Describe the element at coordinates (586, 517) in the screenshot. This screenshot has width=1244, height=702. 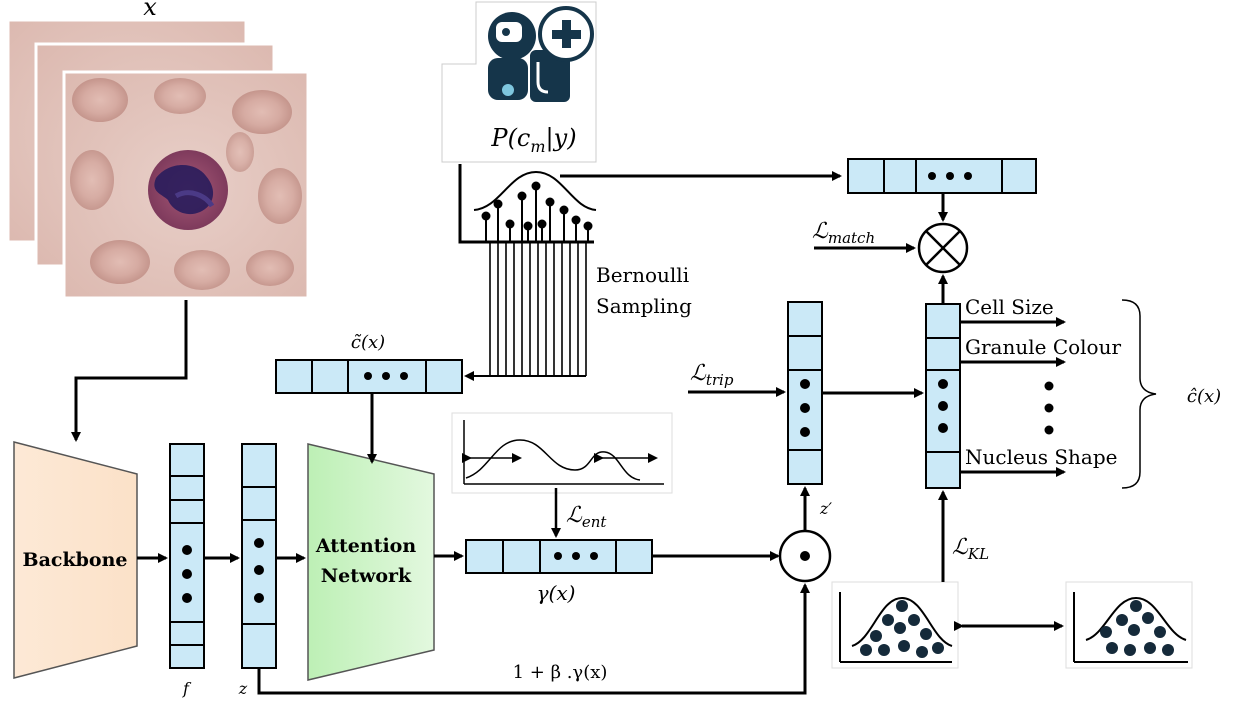
I see `entropy-loss-label: ℒent` at that location.